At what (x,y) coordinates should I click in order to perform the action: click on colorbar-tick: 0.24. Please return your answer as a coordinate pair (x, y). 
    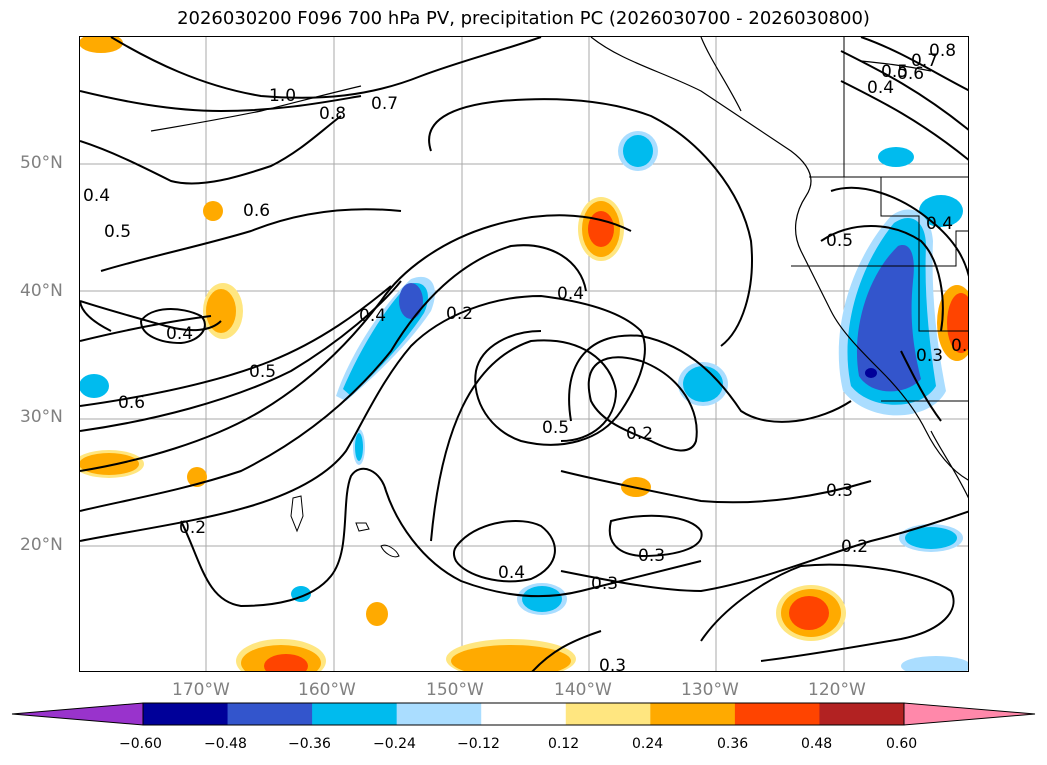
    Looking at the image, I should click on (648, 744).